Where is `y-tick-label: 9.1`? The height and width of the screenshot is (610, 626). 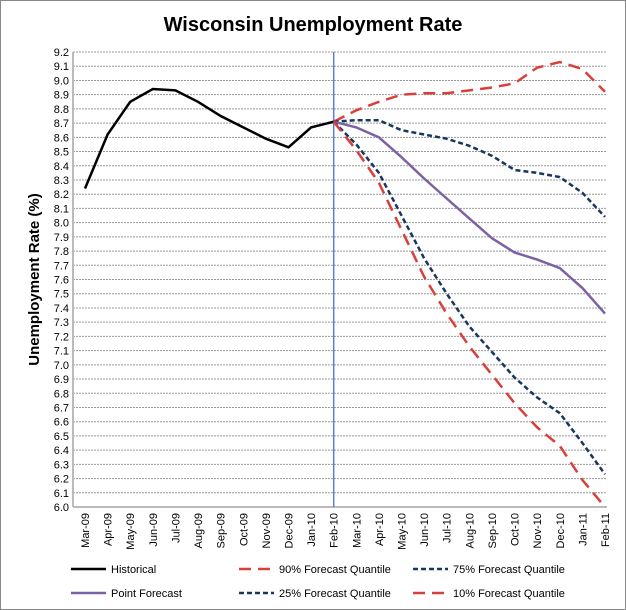 y-tick-label: 9.1 is located at coordinates (61, 67).